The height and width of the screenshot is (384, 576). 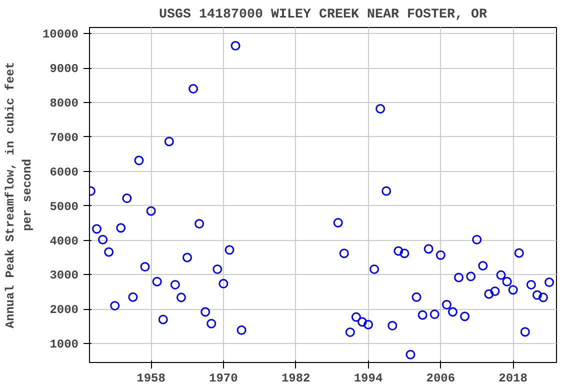 What do you see at coordinates (64, 69) in the screenshot?
I see `y-tick-label: 9000` at bounding box center [64, 69].